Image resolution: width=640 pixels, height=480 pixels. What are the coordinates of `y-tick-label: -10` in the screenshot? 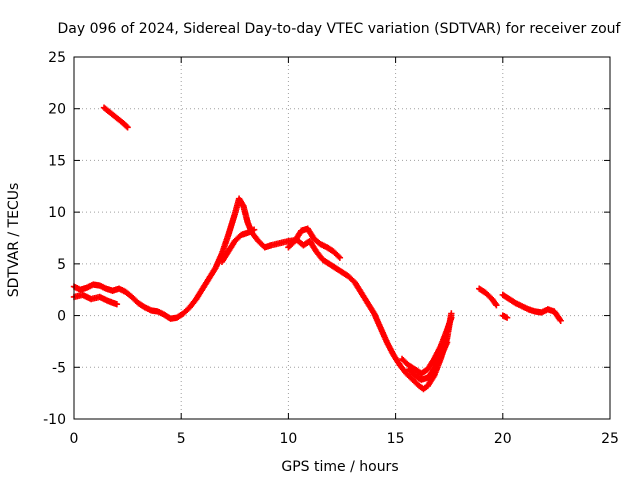 It's located at (54, 420).